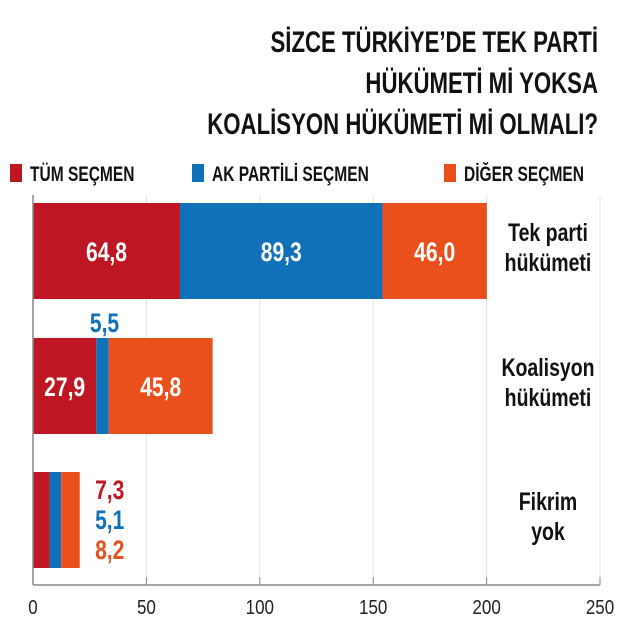 This screenshot has width=630, height=630. What do you see at coordinates (198, 173) in the screenshot?
I see `legend-swatch-akp` at bounding box center [198, 173].